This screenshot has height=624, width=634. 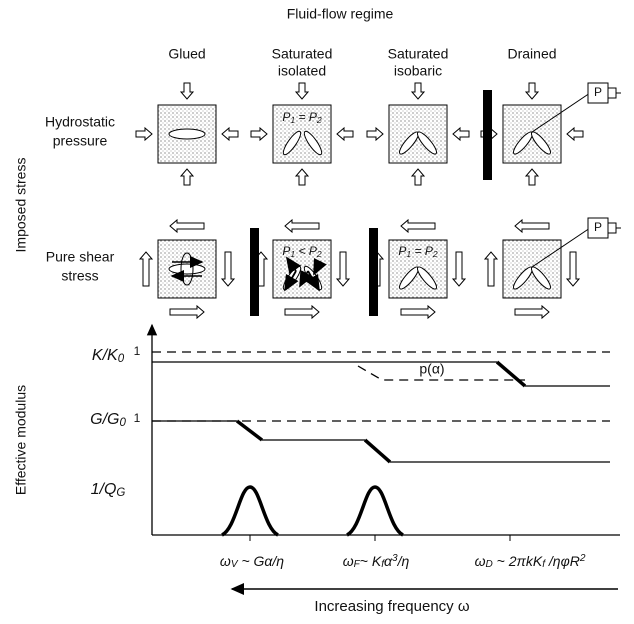 I want to click on p-alpha-label: p(α), so click(x=431, y=369).